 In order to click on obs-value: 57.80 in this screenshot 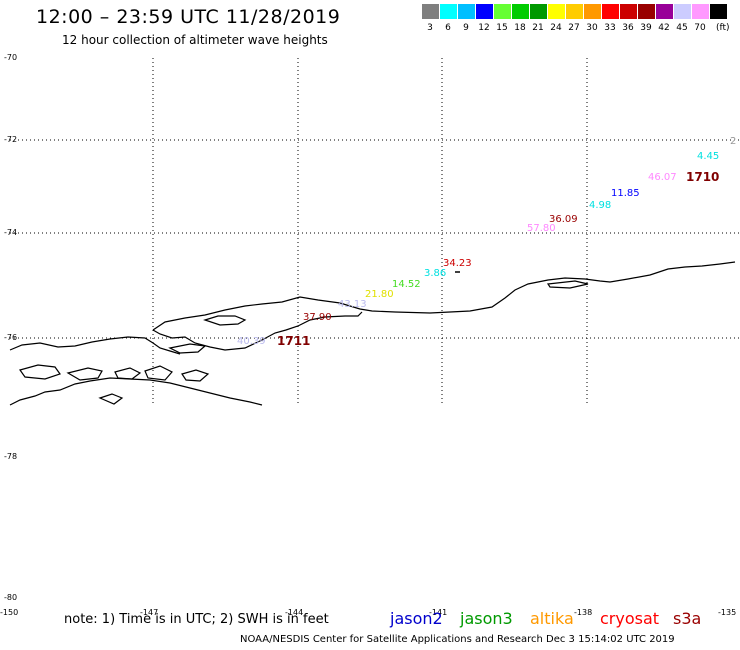, I will do `click(541, 228)`.